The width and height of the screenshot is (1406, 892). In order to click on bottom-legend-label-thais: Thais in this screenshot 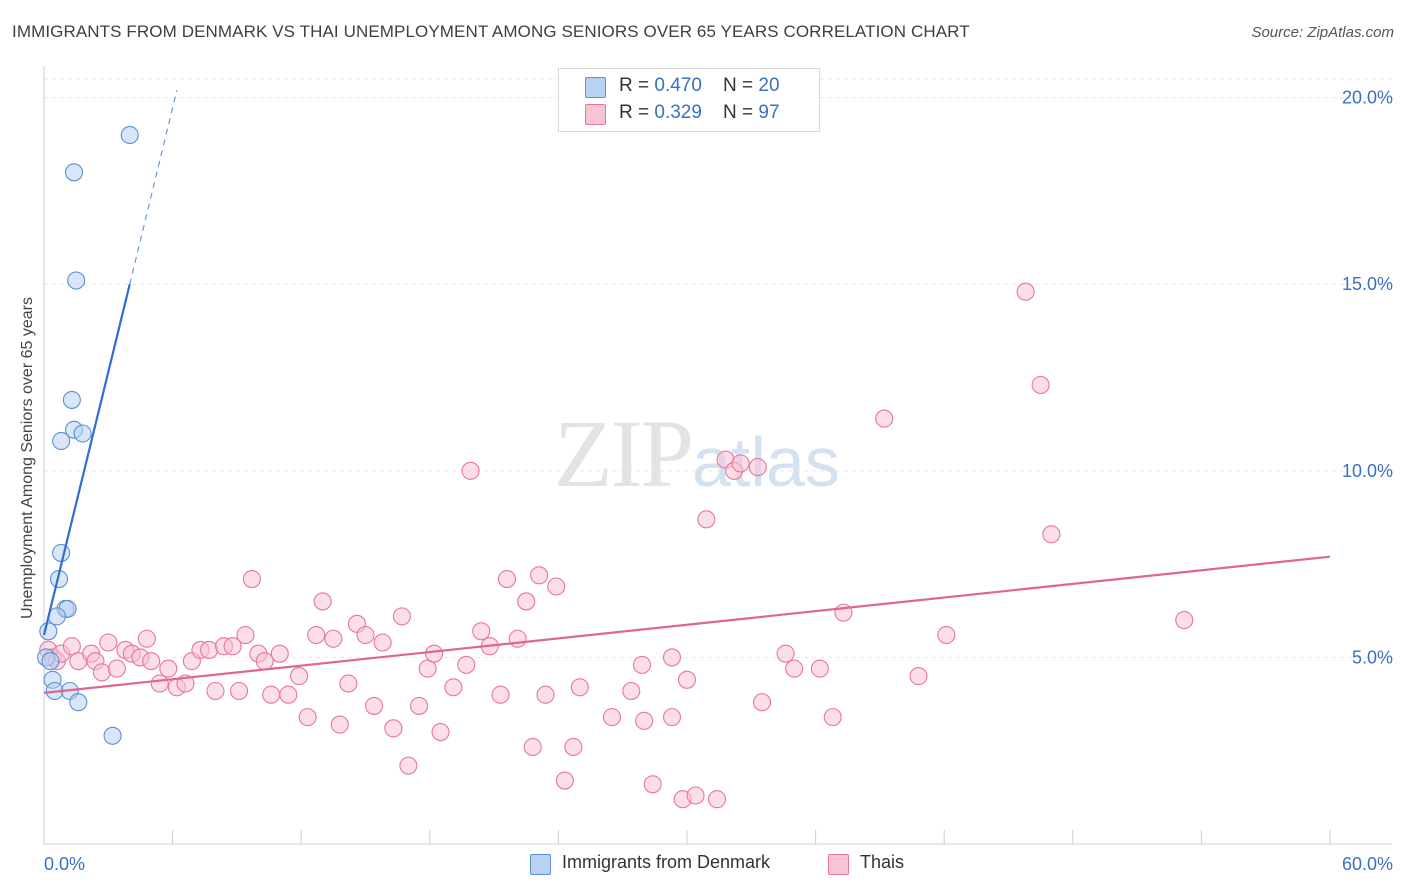, I will do `click(882, 862)`.